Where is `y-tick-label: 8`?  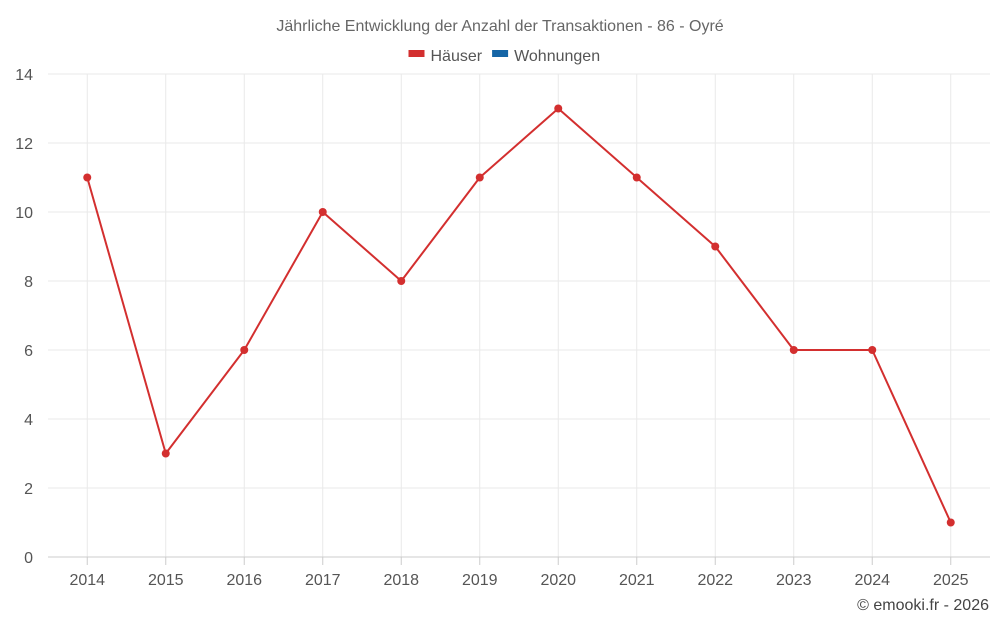 y-tick-label: 8 is located at coordinates (28, 282).